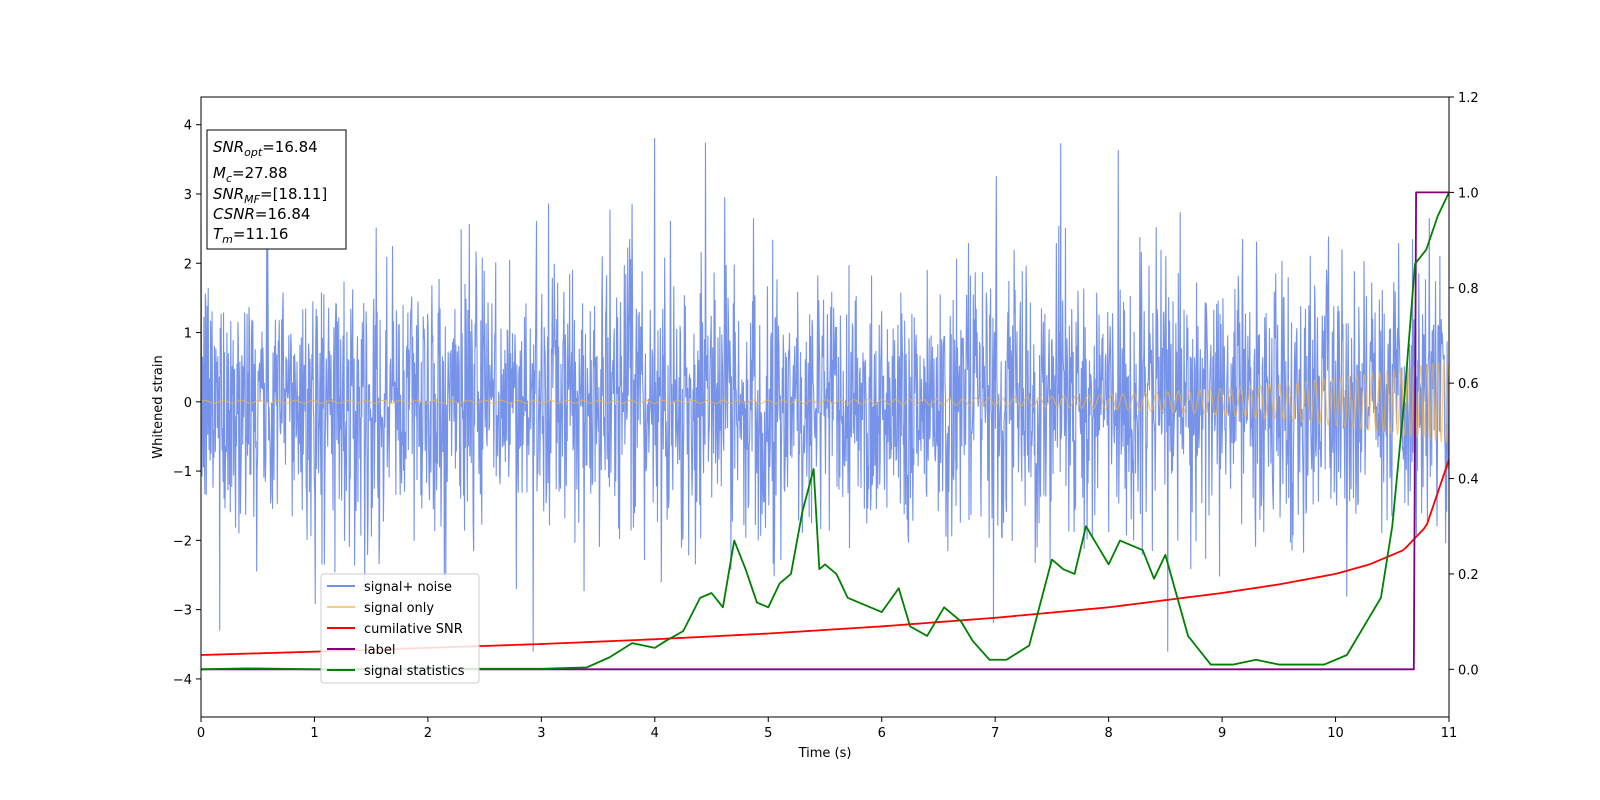 The width and height of the screenshot is (1600, 800). Describe the element at coordinates (379, 650) in the screenshot. I see `legend-label: label` at that location.